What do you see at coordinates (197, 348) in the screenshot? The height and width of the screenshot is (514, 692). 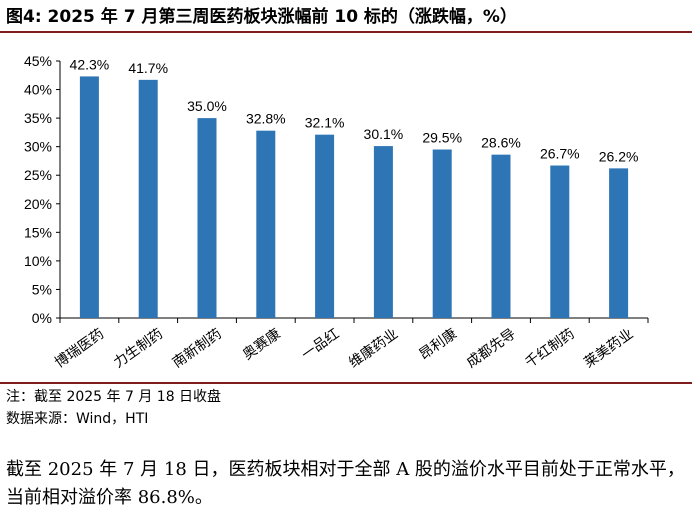 I see `x-category-label: 南新制药` at bounding box center [197, 348].